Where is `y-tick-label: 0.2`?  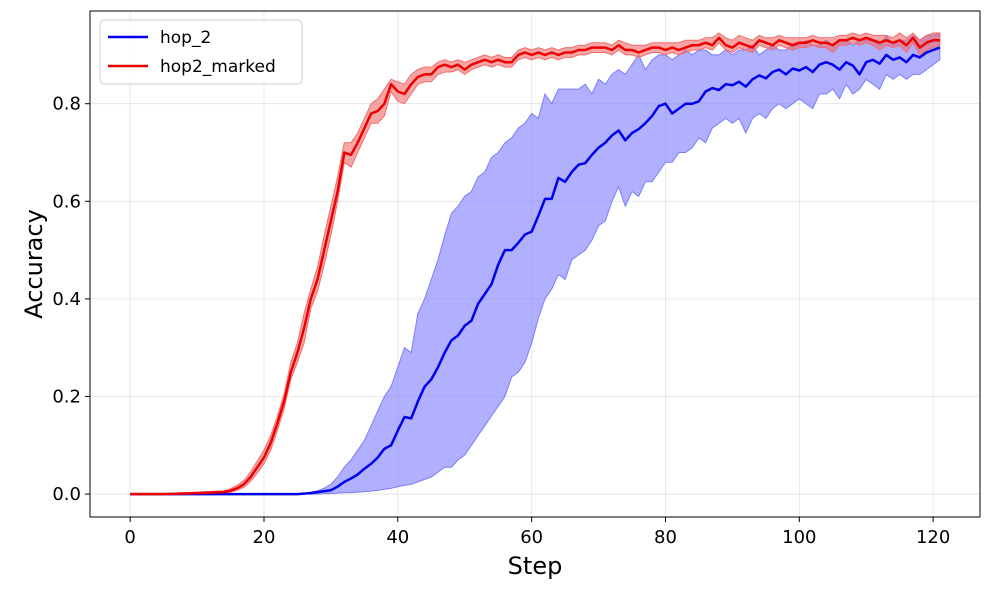
y-tick-label: 0.2 is located at coordinates (66, 396).